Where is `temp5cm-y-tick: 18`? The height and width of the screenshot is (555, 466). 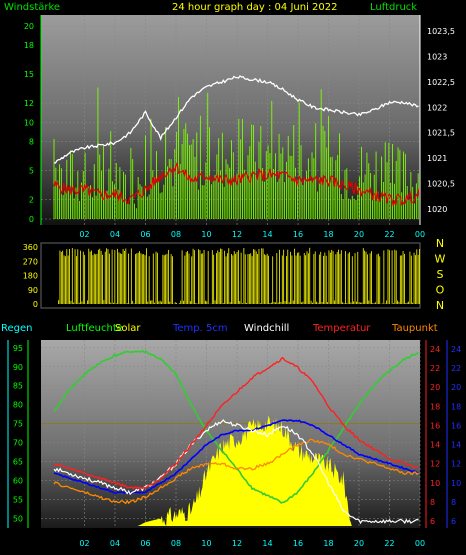 temp5cm-y-tick: 18 is located at coordinates (456, 406).